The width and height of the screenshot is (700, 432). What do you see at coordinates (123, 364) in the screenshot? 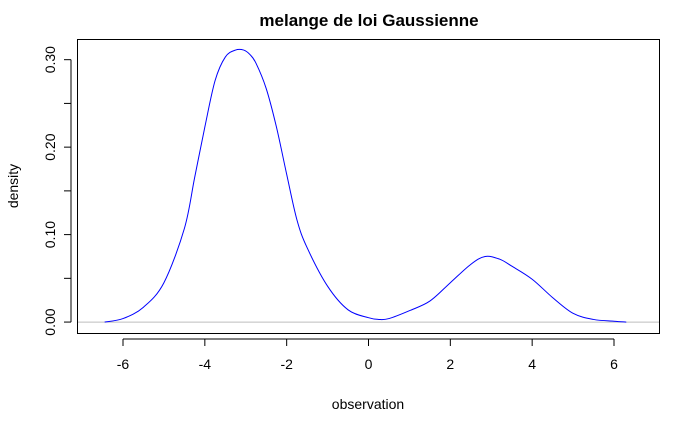
I see `x-tick-label: -6` at bounding box center [123, 364].